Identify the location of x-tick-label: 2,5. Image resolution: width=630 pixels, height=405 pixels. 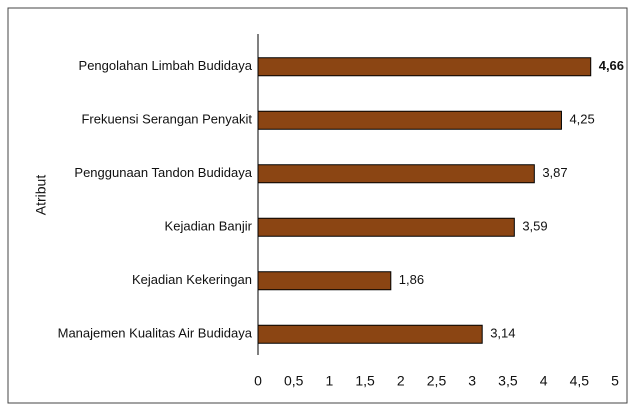
(437, 381).